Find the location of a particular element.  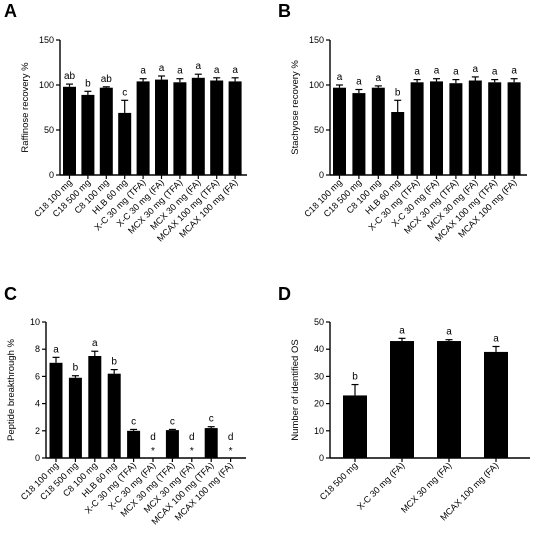

y-tick-label: 8 is located at coordinates (37, 349).